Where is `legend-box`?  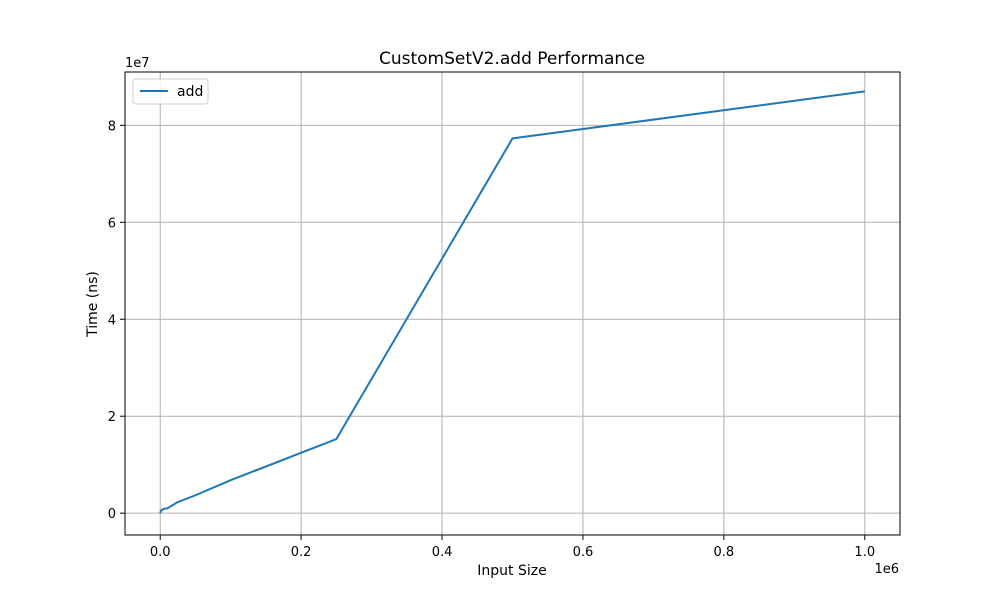
legend-box is located at coordinates (170, 91).